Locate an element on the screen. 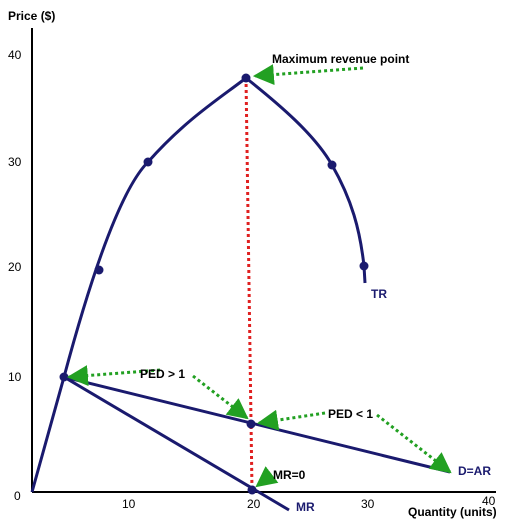 This screenshot has height=520, width=520. y-tick-label: 20 is located at coordinates (15, 267).